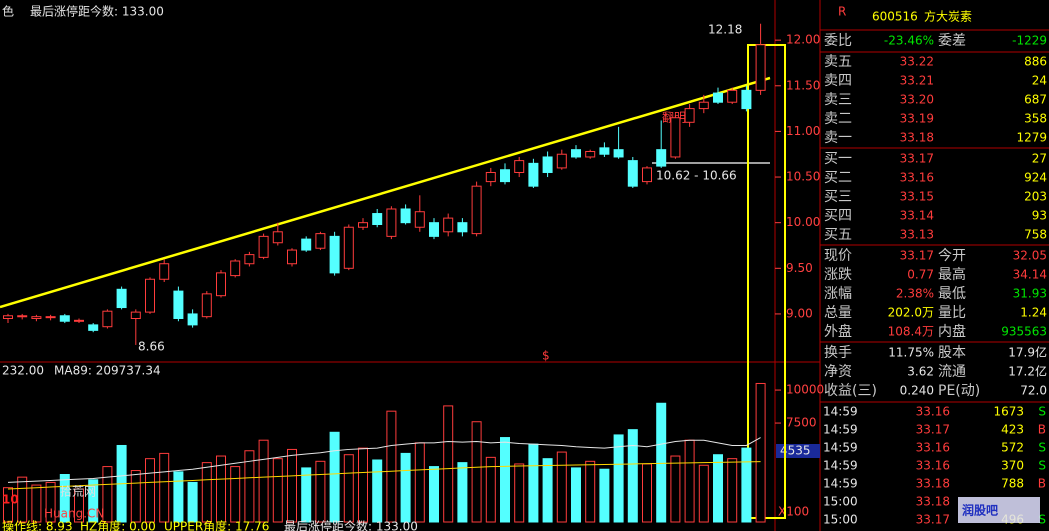 Image resolution: width=1049 pixels, height=531 pixels. I want to click on quote-cell: 0.240, so click(917, 391).